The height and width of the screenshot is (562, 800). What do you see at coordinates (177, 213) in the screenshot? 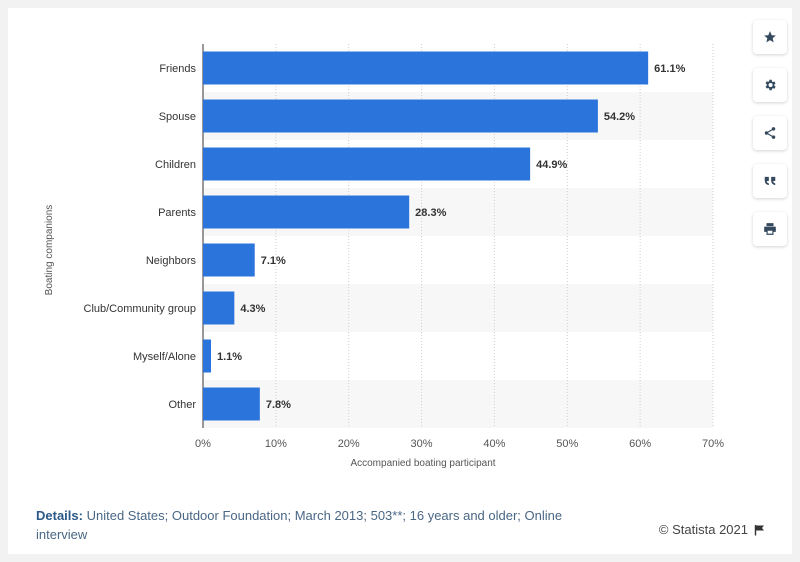
I see `category-label: Parents` at bounding box center [177, 213].